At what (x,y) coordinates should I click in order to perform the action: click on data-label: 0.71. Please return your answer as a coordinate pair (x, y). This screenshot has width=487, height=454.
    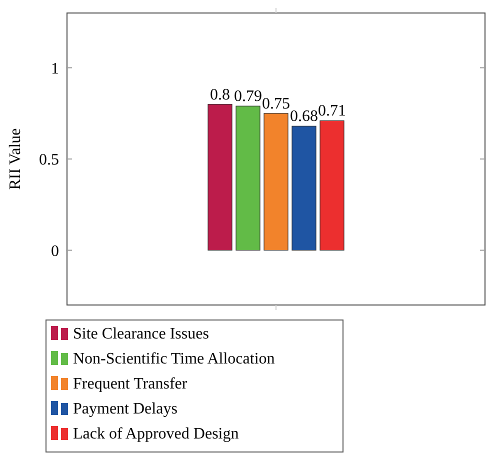
    Looking at the image, I should click on (332, 111).